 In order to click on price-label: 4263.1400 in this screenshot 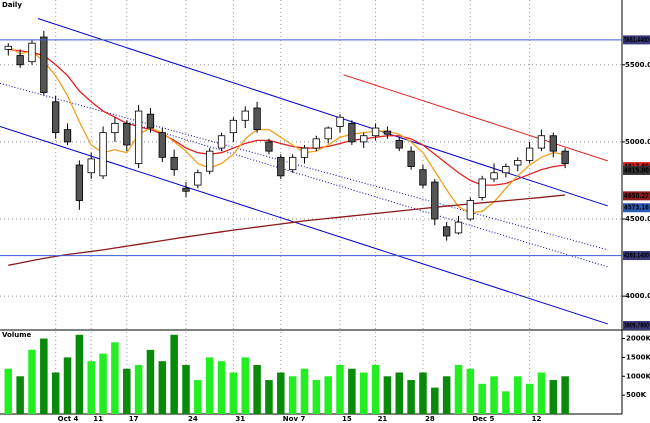, I will do `click(636, 256)`.